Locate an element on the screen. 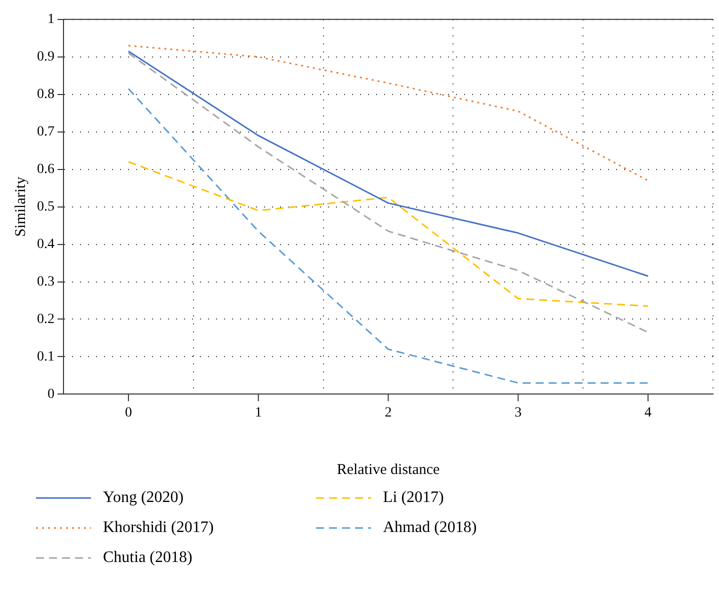  x-tick-label: 2 is located at coordinates (388, 412).